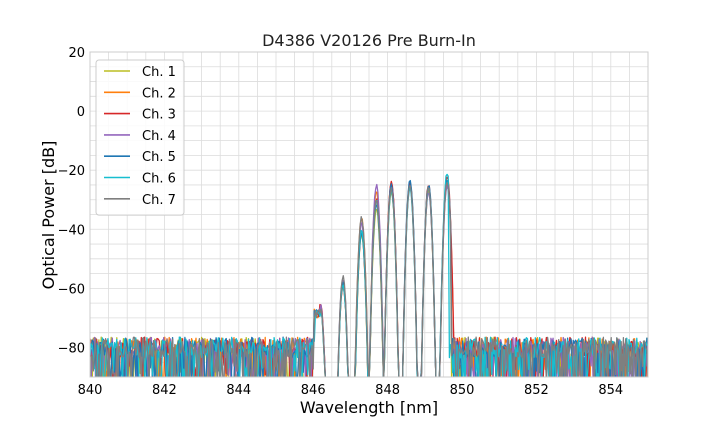 Image resolution: width=720 pixels, height=432 pixels. I want to click on x-axis-ticks: 840 842 844 846 848 850 852 854, so click(351, 390).